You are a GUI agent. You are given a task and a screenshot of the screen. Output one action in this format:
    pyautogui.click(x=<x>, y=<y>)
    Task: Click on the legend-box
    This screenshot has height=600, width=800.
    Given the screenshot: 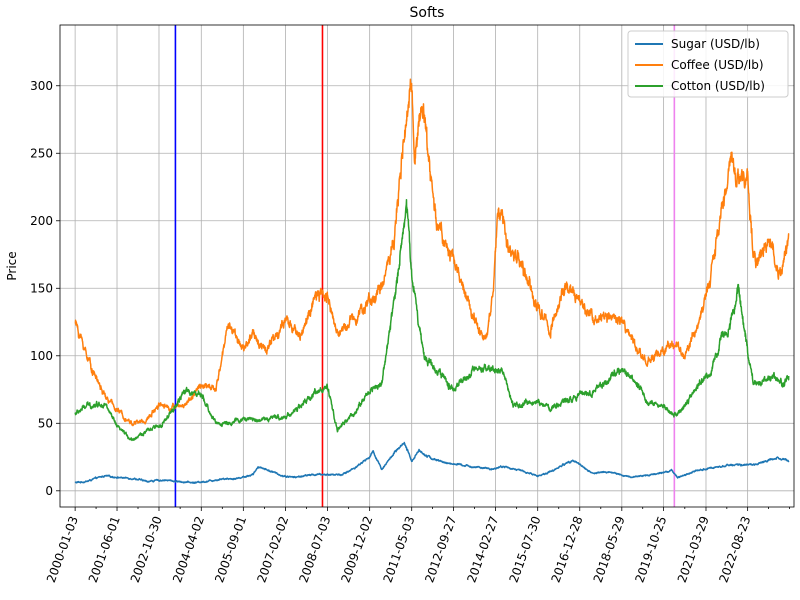 What is the action you would take?
    pyautogui.click(x=708, y=64)
    